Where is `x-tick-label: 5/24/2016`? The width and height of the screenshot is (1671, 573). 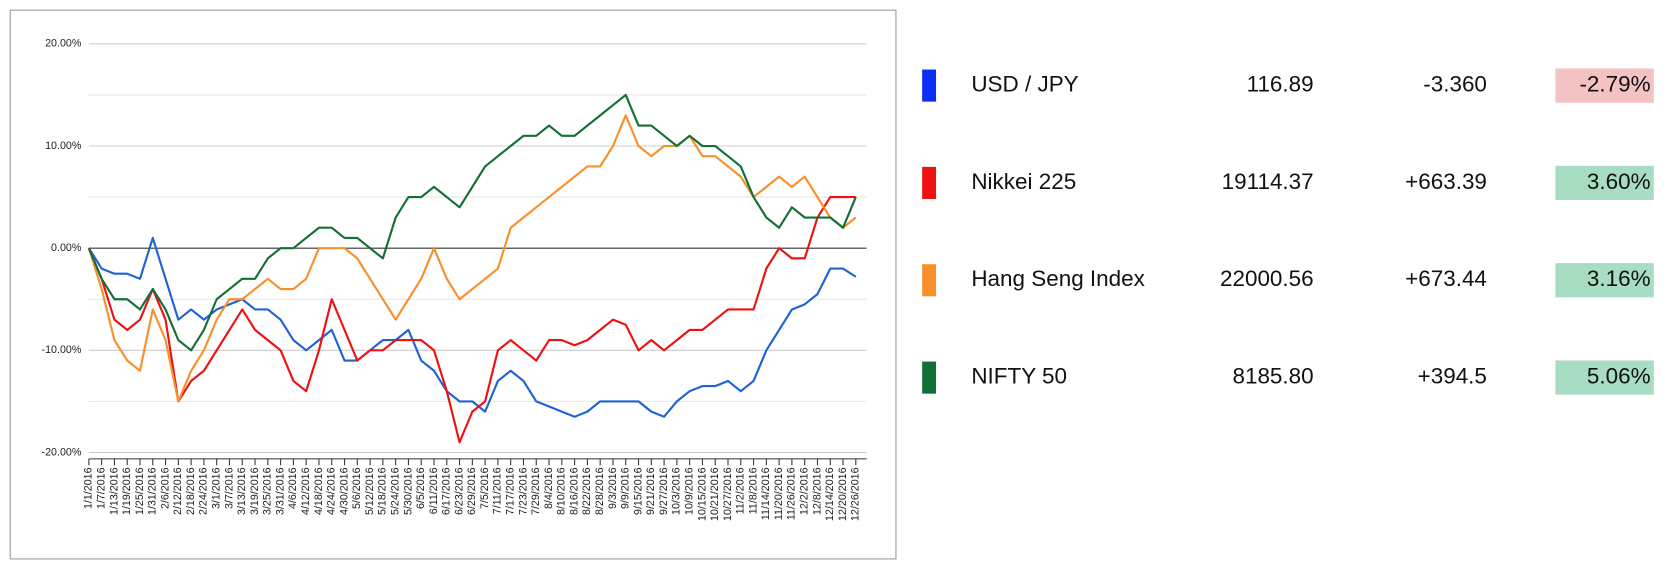 x-tick-label: 5/24/2016 is located at coordinates (395, 491).